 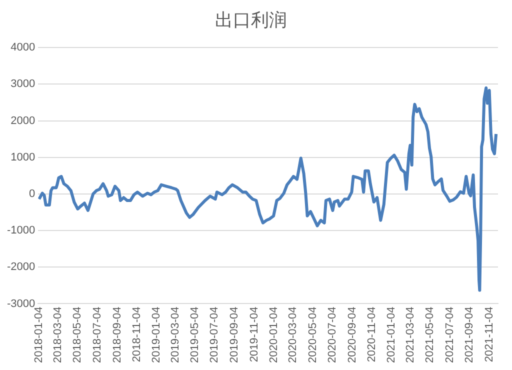 What do you see at coordinates (430, 335) in the screenshot?
I see `x-tick-label: 2021-05-04` at bounding box center [430, 335].